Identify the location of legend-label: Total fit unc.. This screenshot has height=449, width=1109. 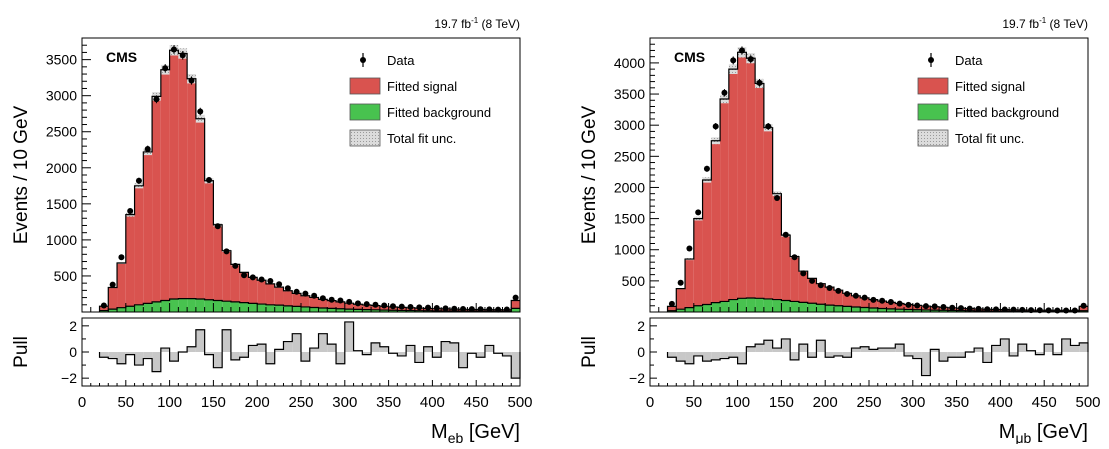
(989, 138).